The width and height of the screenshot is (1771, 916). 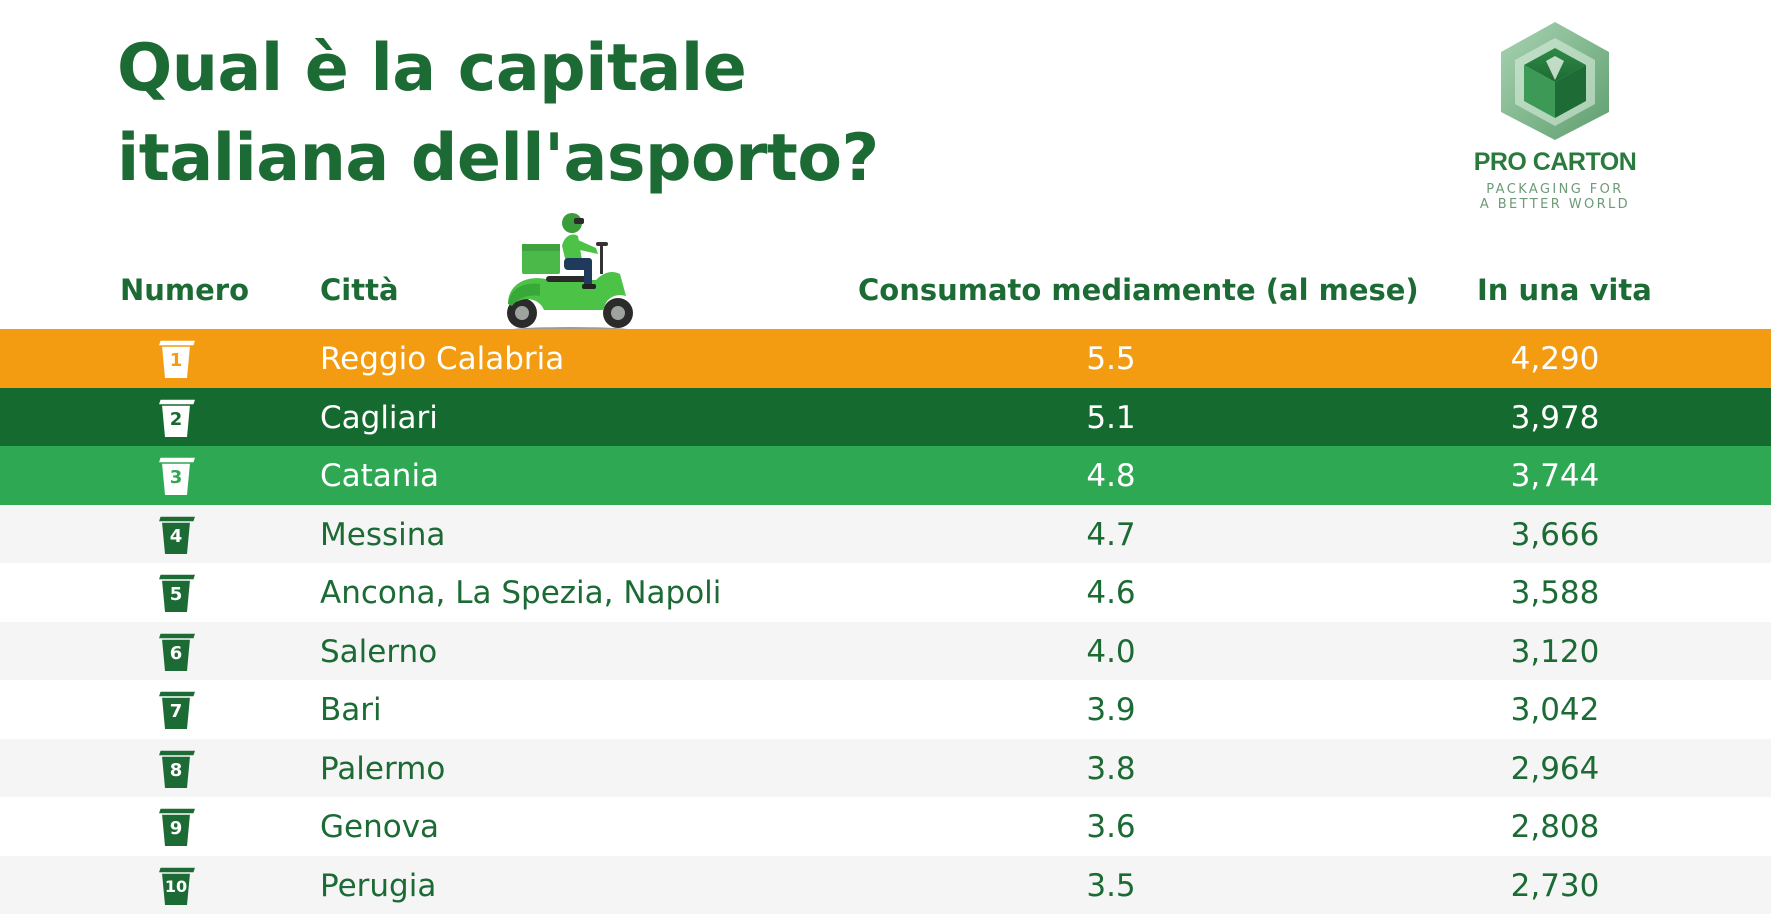 What do you see at coordinates (521, 593) in the screenshot?
I see `city-name: Ancona, La Spezia, Napoli` at bounding box center [521, 593].